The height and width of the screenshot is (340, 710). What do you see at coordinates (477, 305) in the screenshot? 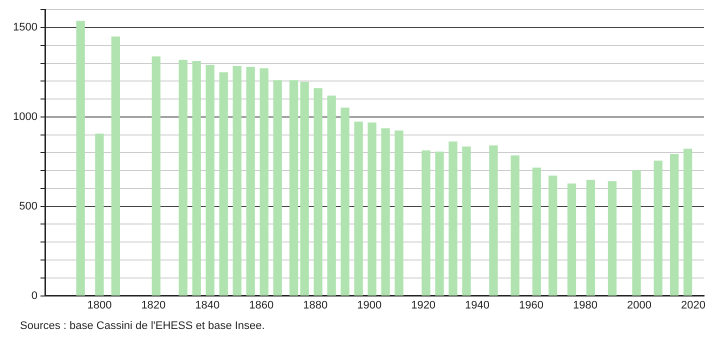
I see `x-tick-label: 1940` at bounding box center [477, 305].